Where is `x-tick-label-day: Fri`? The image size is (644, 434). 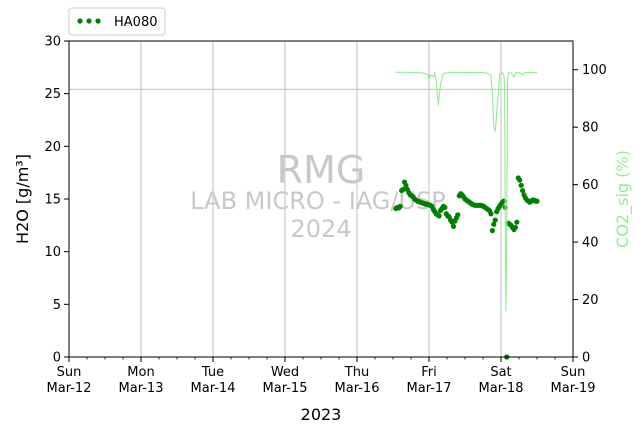 x-tick-label-day: Fri is located at coordinates (429, 372).